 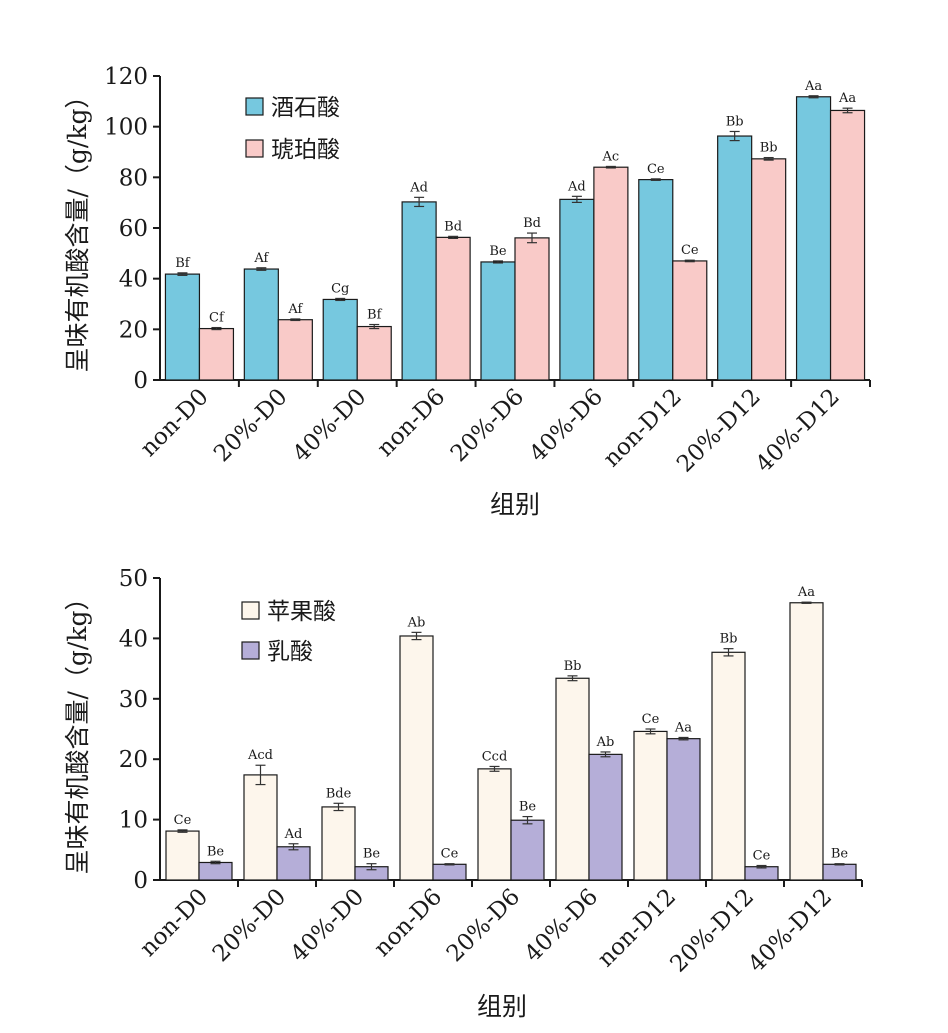 I want to click on sig-label-s0-5: Ad, so click(x=576, y=186).